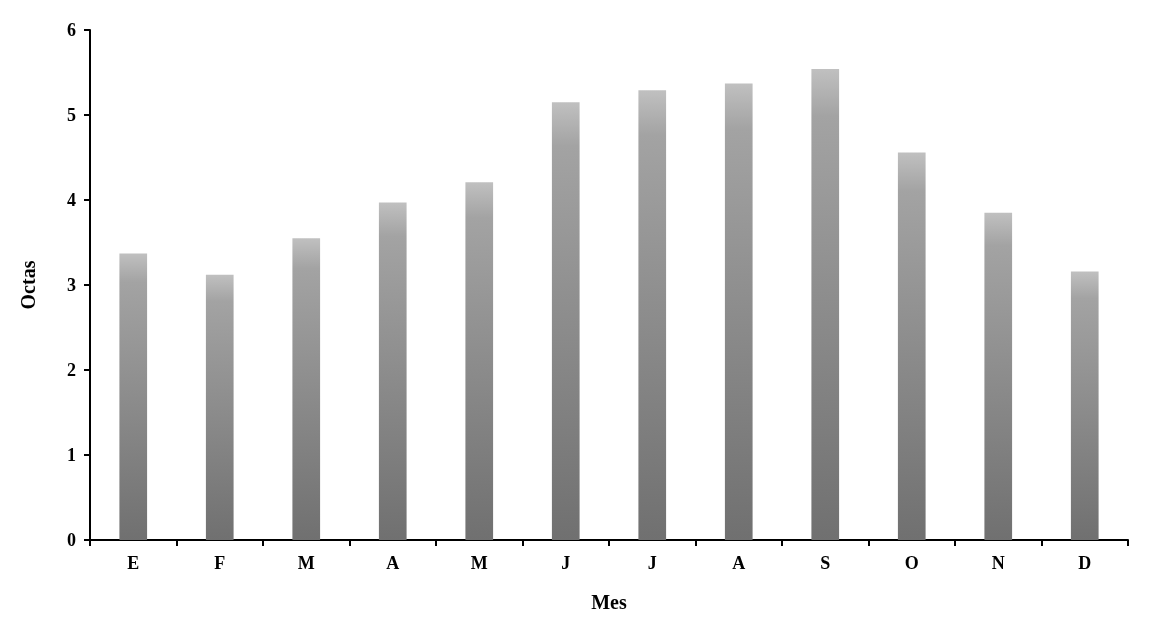  Describe the element at coordinates (71, 115) in the screenshot. I see `y-tick-label: 5` at that location.